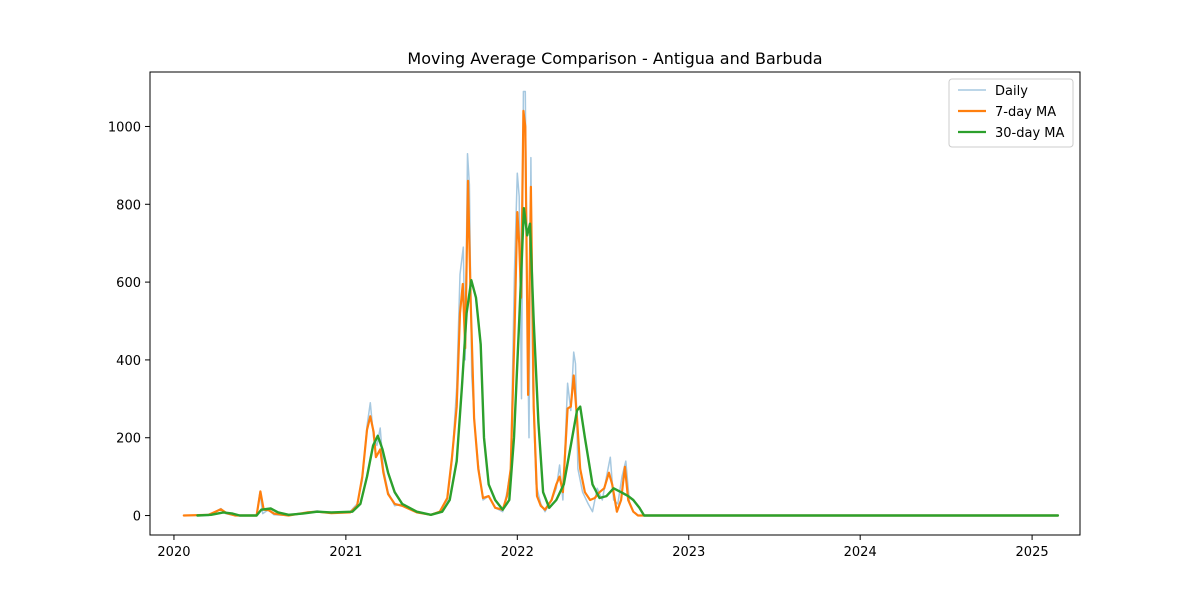  Describe the element at coordinates (128, 361) in the screenshot. I see `y-tick-label: 400` at that location.